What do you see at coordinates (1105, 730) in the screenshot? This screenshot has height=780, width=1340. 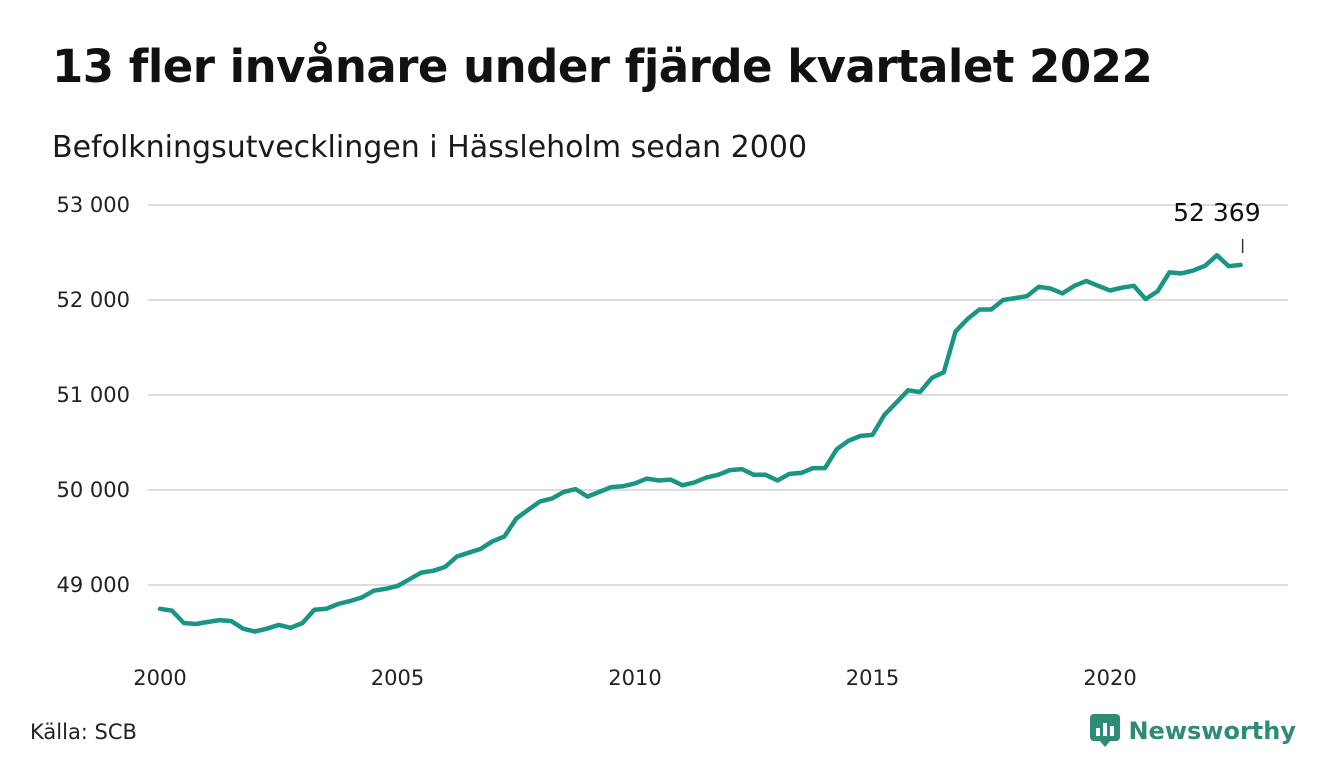 I see `chart-bubble-icon` at bounding box center [1105, 730].